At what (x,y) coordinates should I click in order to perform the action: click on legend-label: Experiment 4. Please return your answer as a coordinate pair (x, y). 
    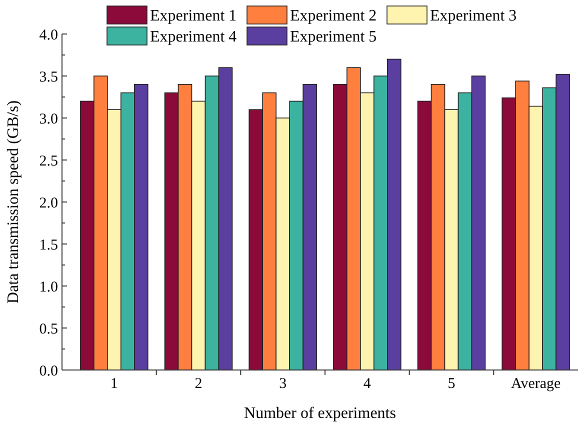
    Looking at the image, I should click on (193, 37).